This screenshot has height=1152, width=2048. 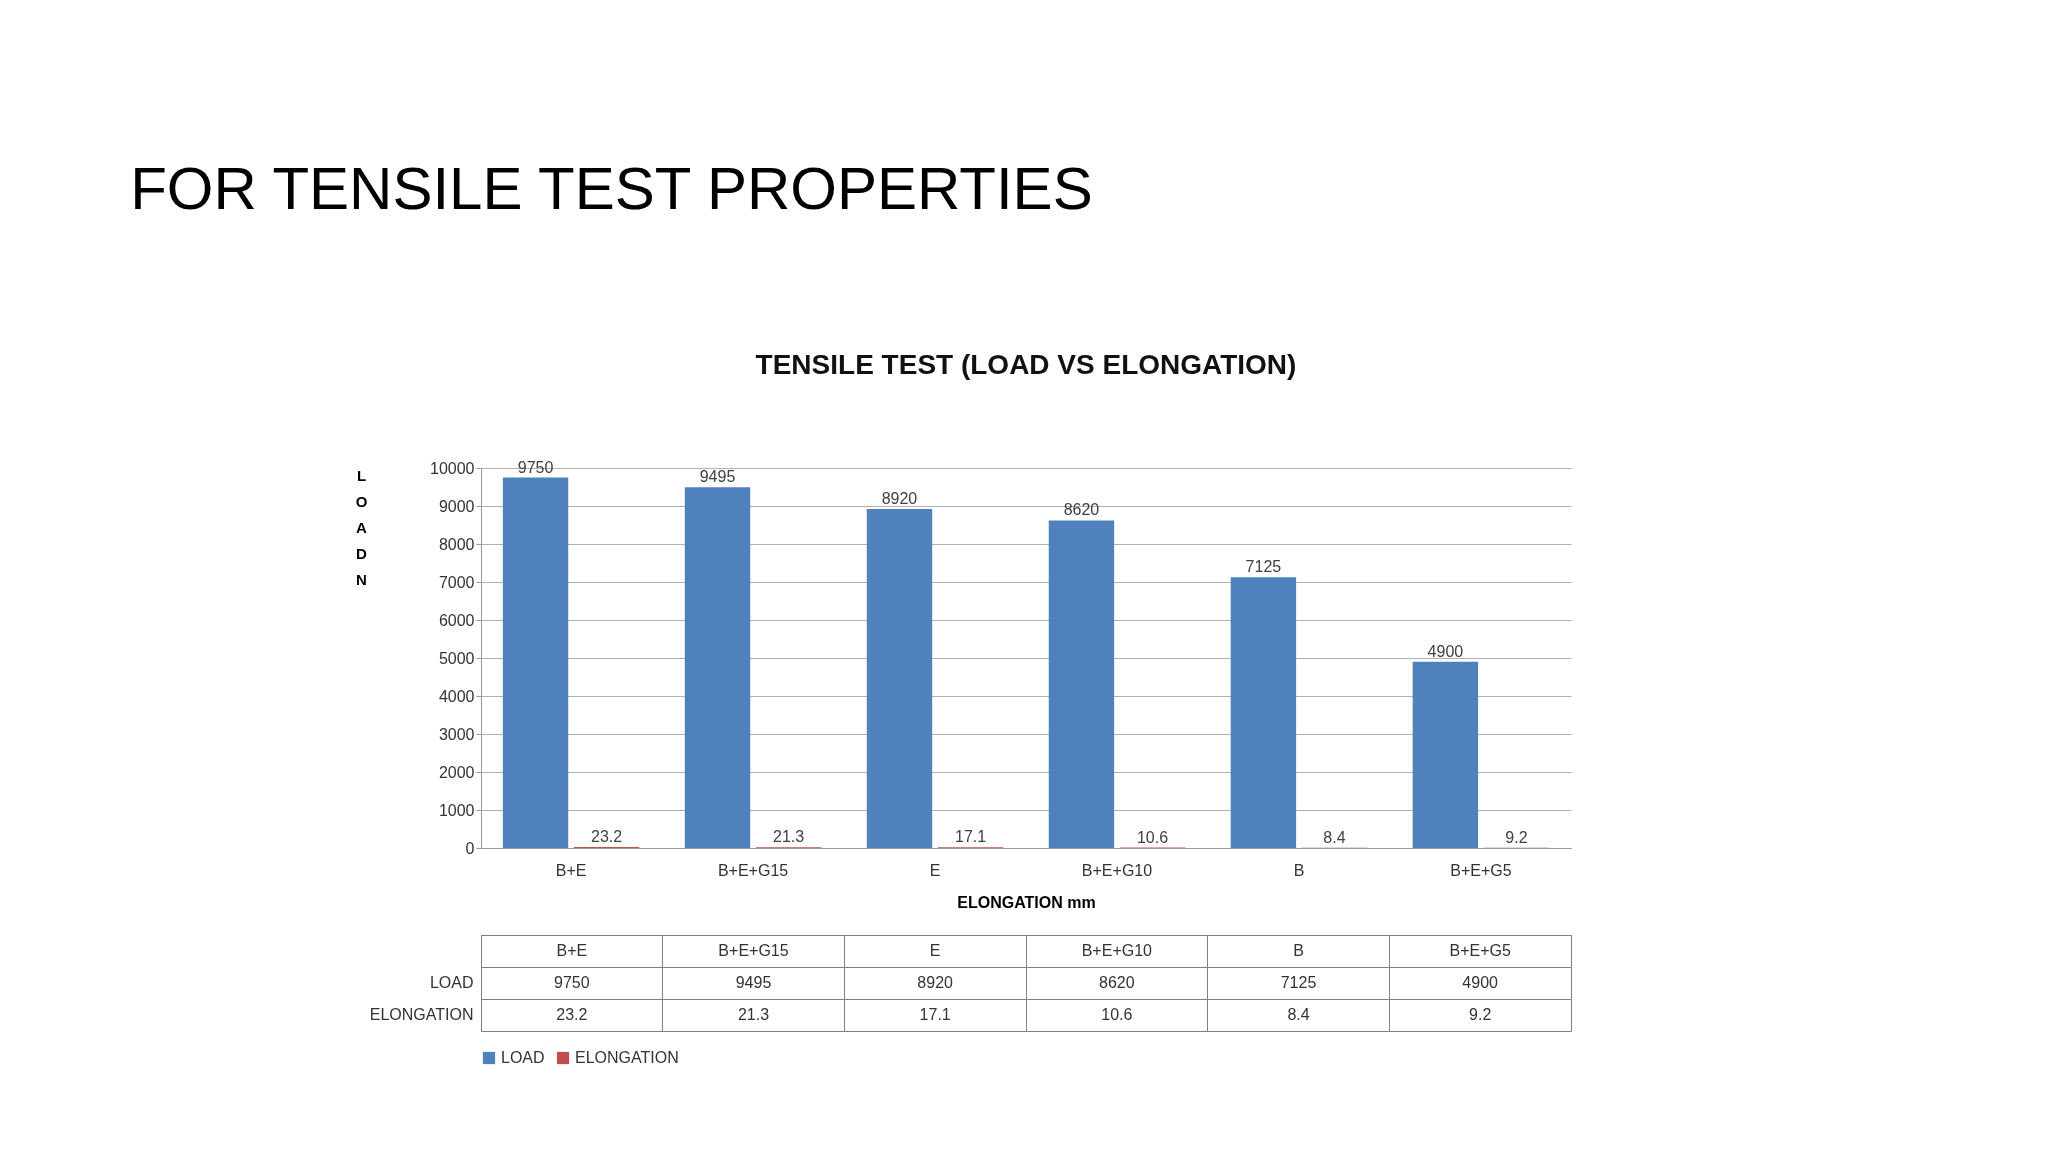 I want to click on y-tick-label: 10000, so click(x=452, y=468).